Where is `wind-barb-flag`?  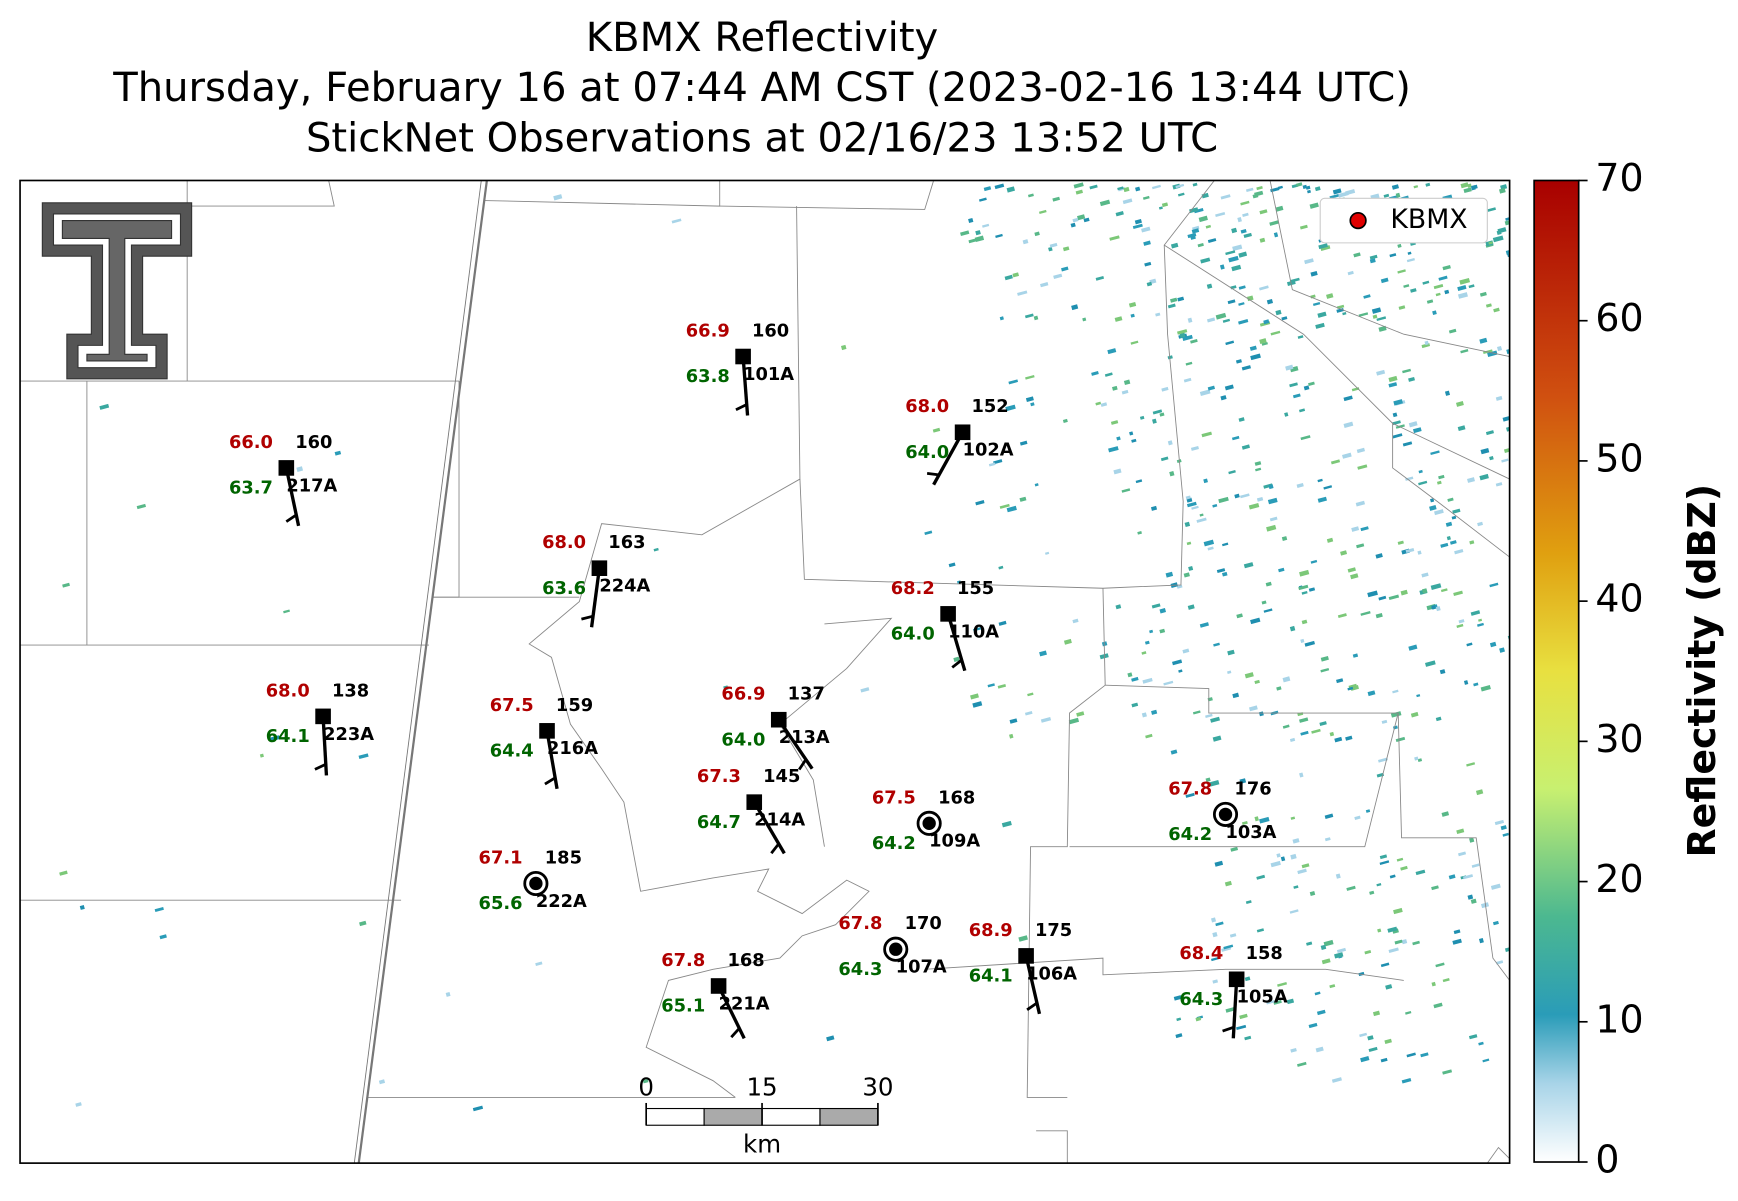 wind-barb-flag is located at coordinates (735, 1033).